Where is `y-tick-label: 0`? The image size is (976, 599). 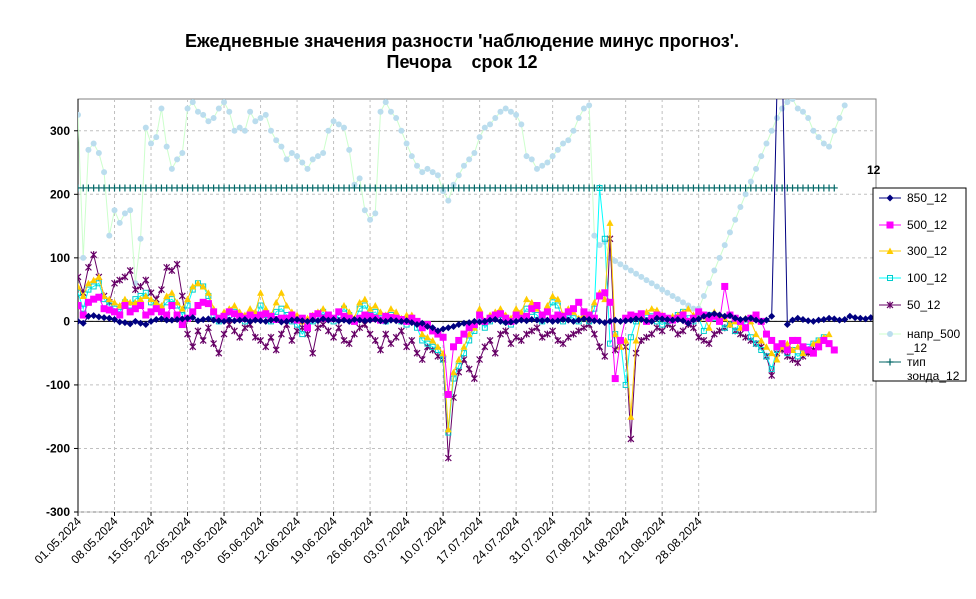
y-tick-label: 0 is located at coordinates (66, 321).